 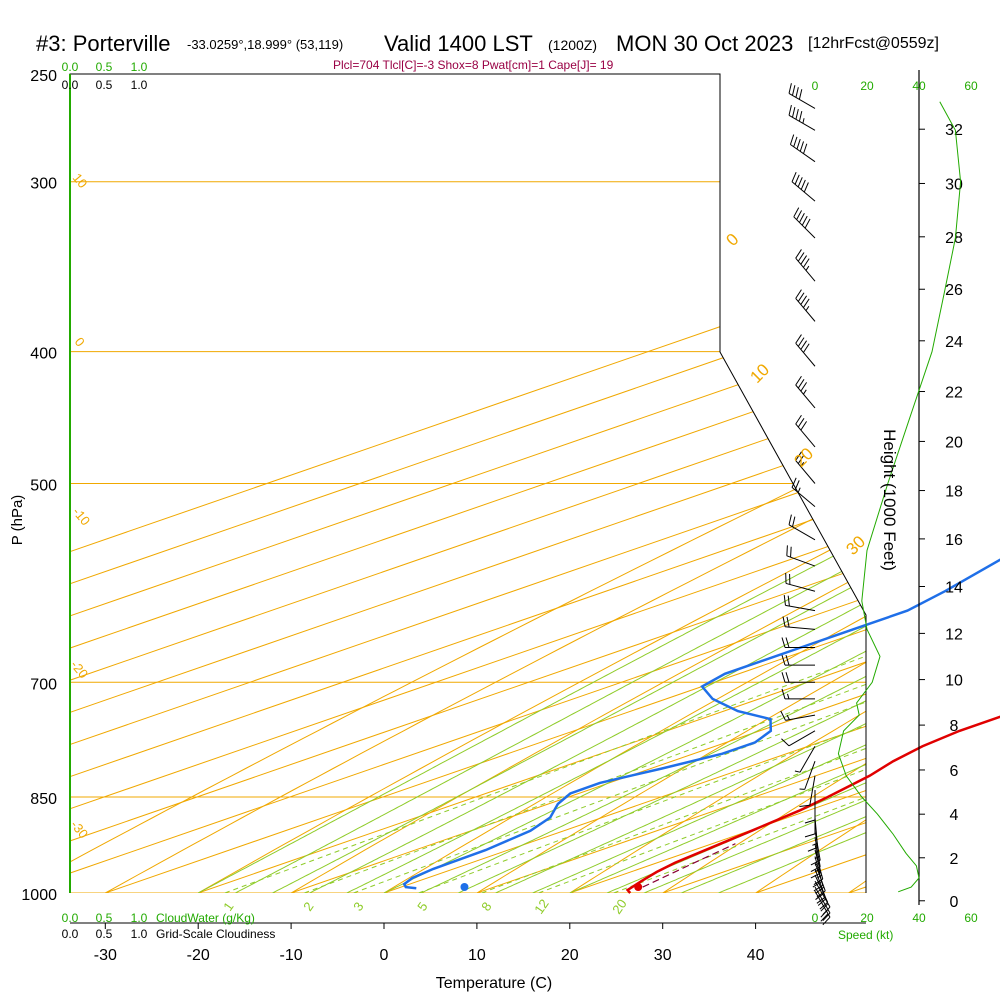 I want to click on dry-adiabat-label: -30, so click(x=80, y=829).